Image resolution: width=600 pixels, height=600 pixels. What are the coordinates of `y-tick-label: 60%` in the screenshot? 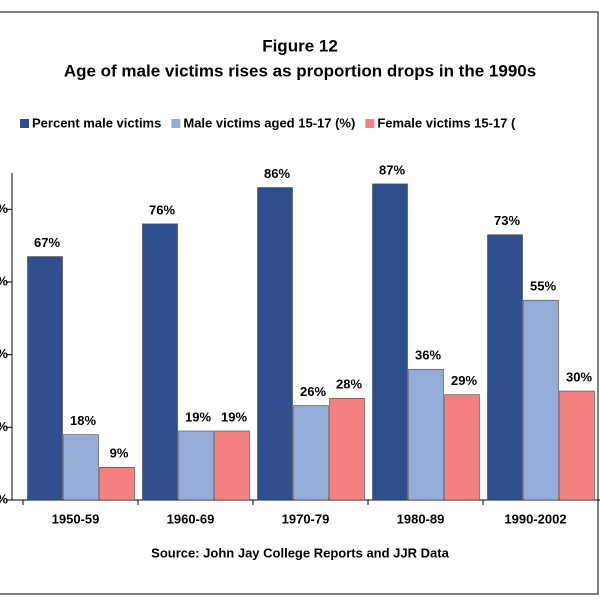 It's located at (4, 280).